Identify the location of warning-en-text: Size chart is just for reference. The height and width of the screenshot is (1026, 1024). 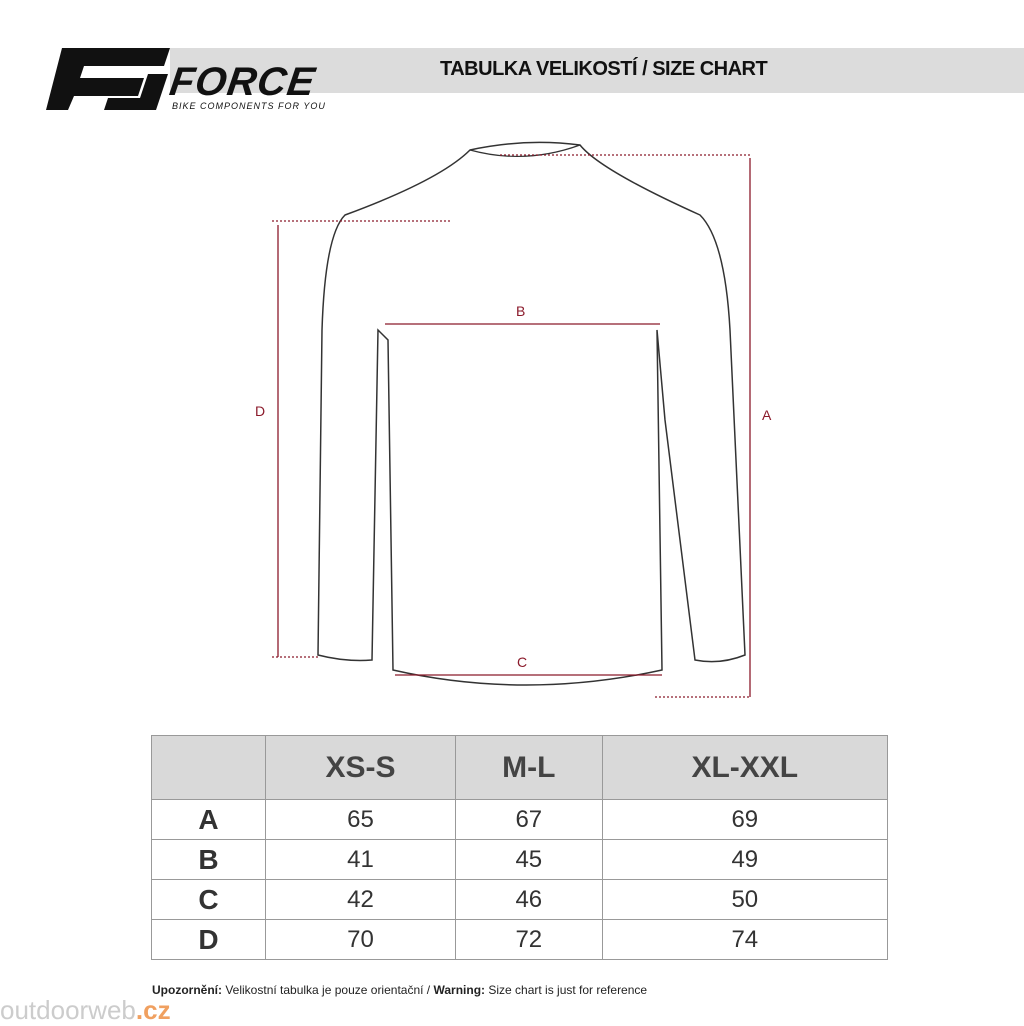
(566, 990).